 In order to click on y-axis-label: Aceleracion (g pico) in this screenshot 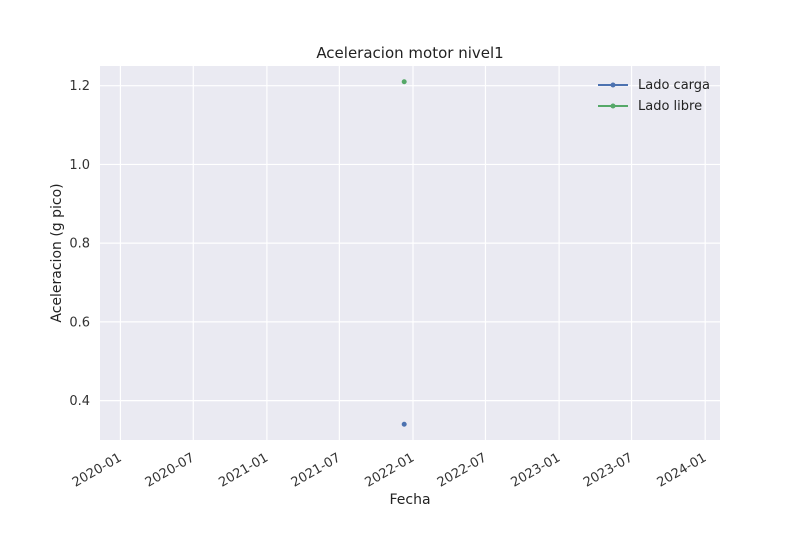, I will do `click(57, 252)`.